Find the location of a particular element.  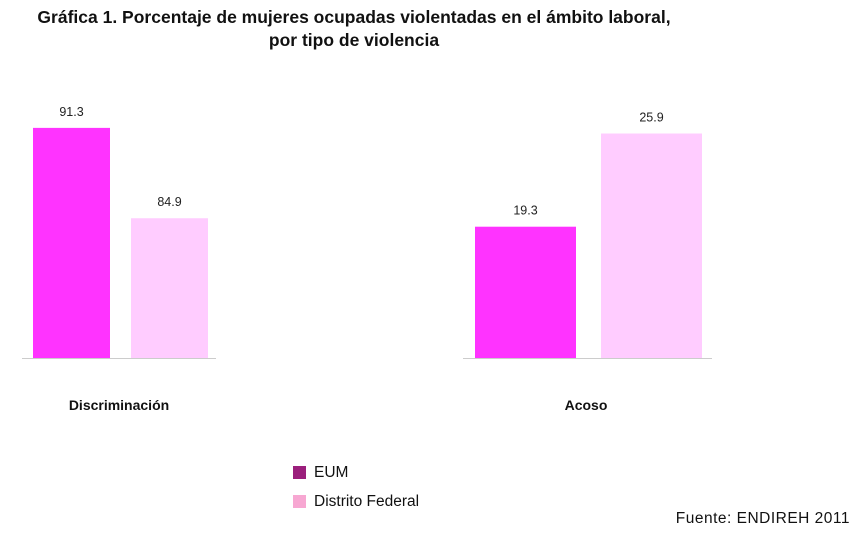

category-label-discriminacion: Discriminación is located at coordinates (119, 405).